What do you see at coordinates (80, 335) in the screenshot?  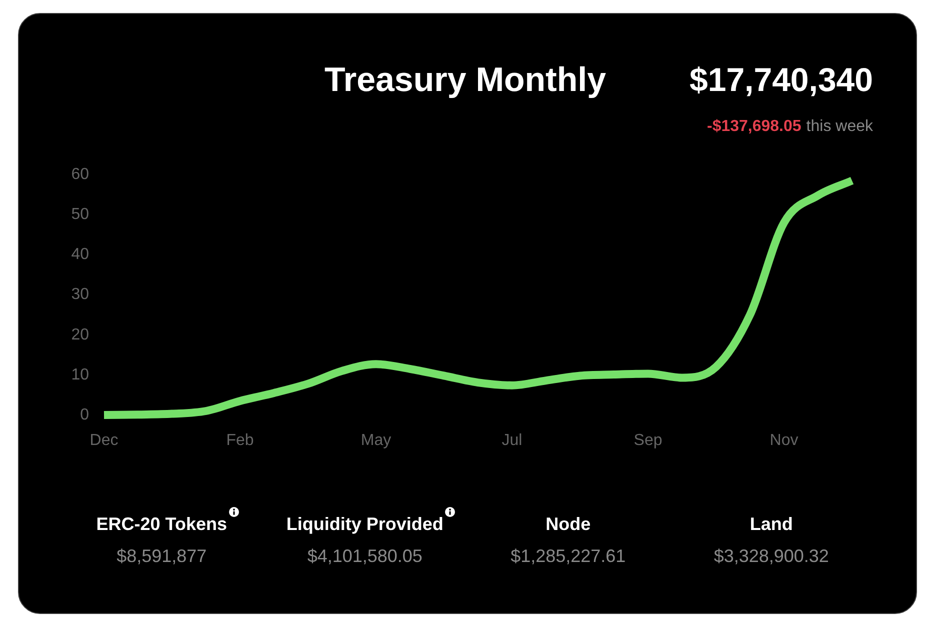 I see `y-tick-label: 20` at bounding box center [80, 335].